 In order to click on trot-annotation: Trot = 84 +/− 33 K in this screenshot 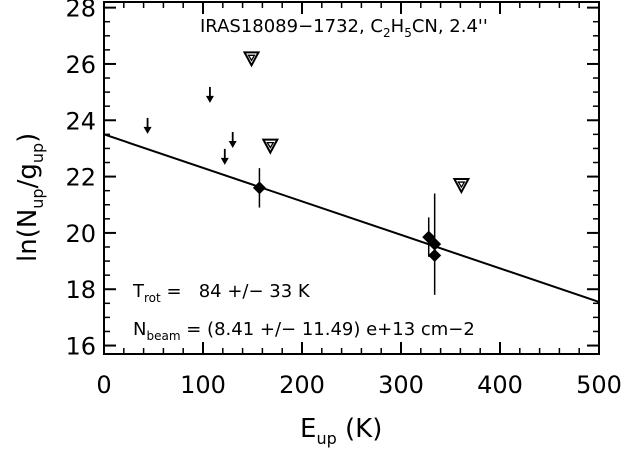, I will do `click(221, 293)`.